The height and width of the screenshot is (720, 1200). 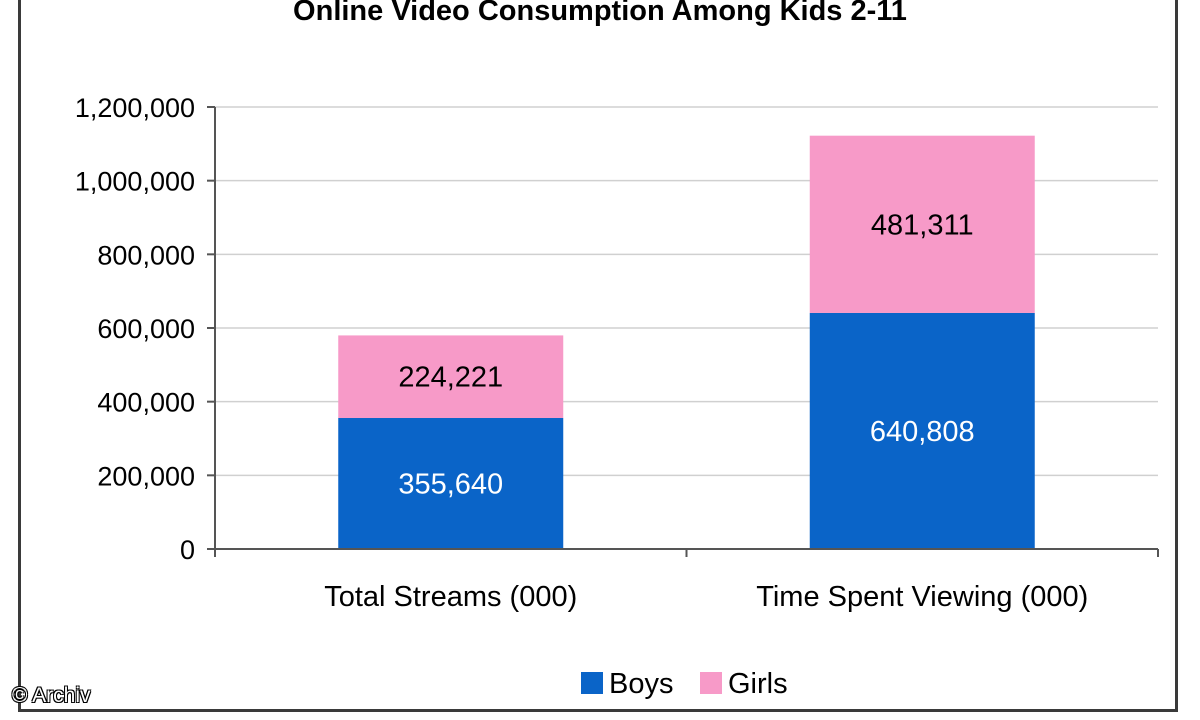 I want to click on legend-label-boys: Boys, so click(x=641, y=684).